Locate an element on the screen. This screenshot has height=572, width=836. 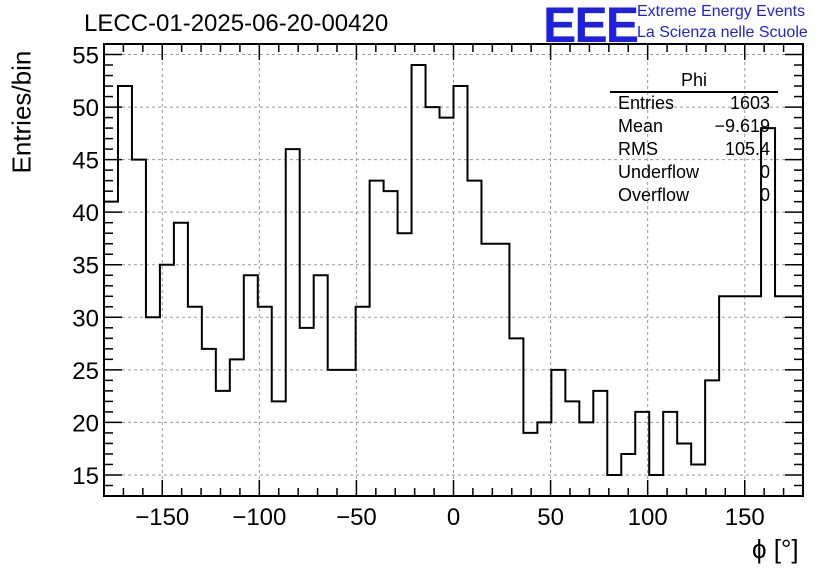
stats-row-overflow: Overflow 0 is located at coordinates (694, 196).